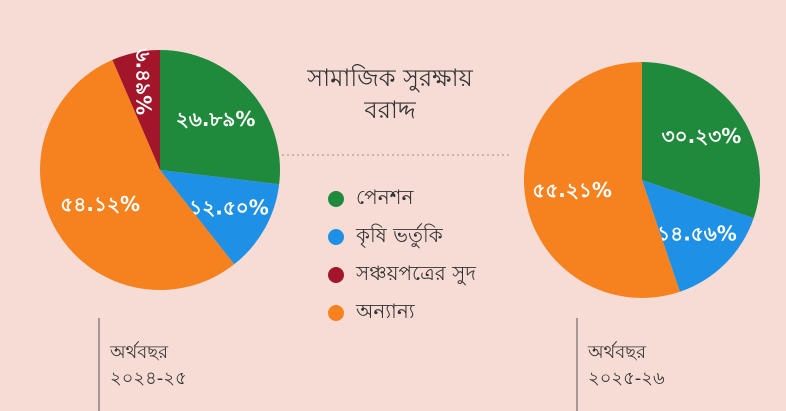 This screenshot has height=411, width=786. Describe the element at coordinates (336, 237) in the screenshot. I see `legend-swatch-agri-subsidy` at that location.